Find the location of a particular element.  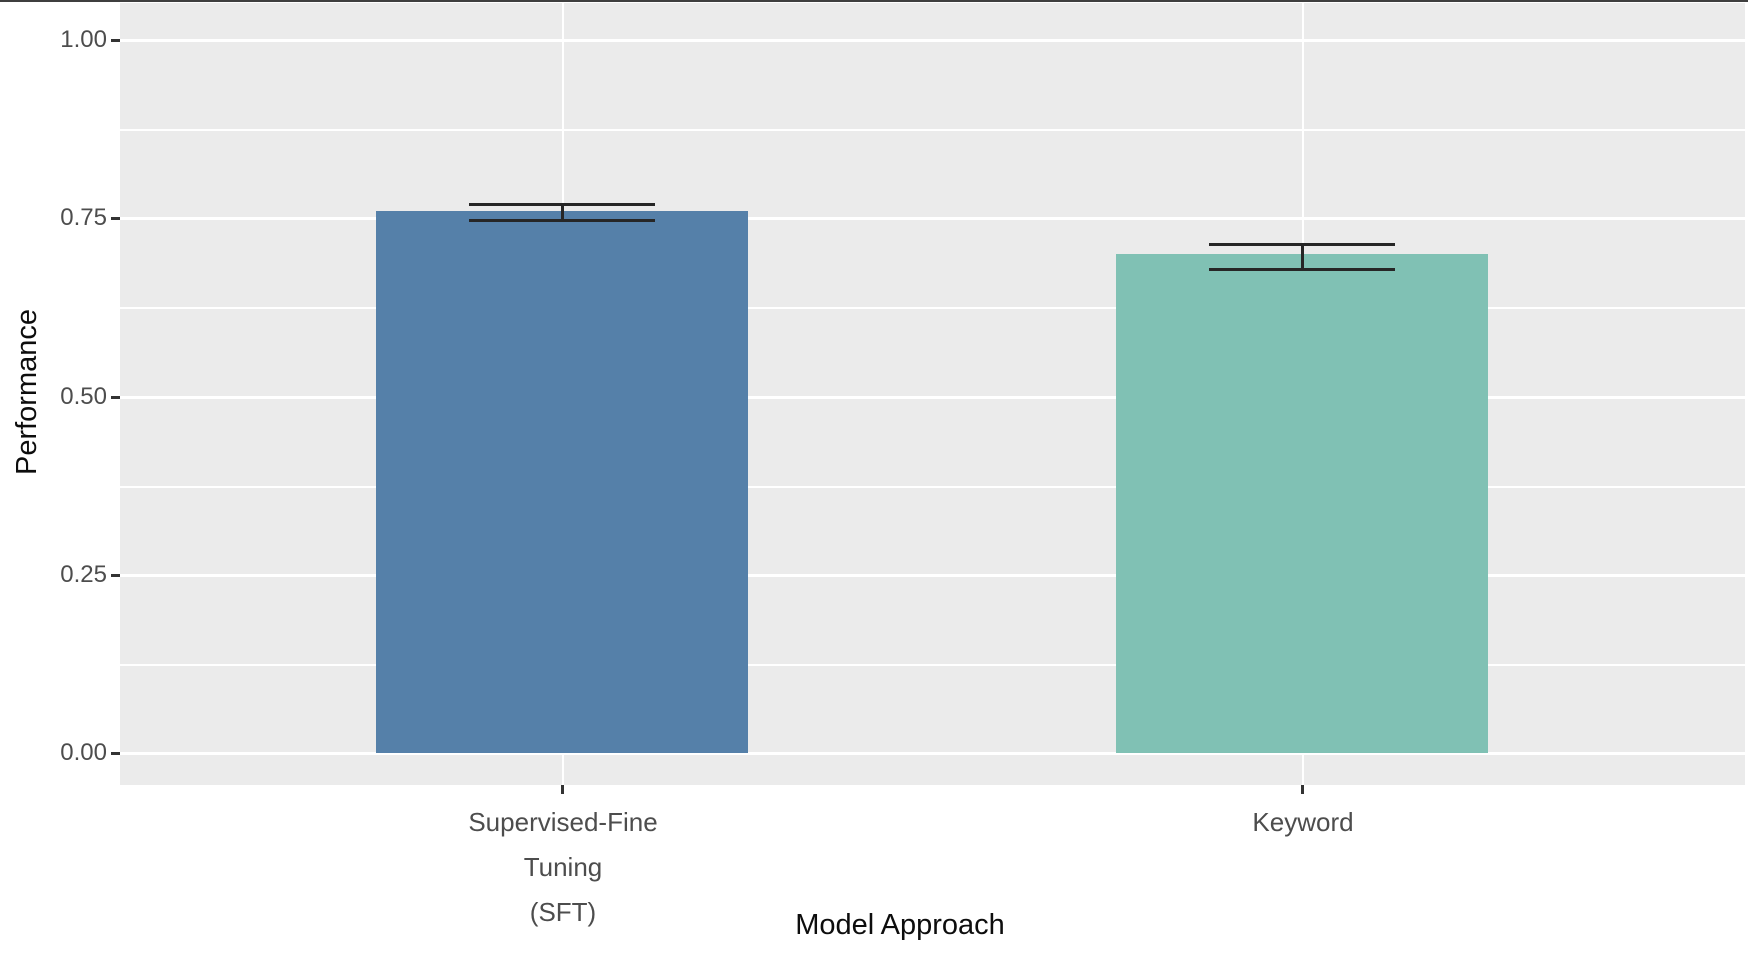

x-tick-label-sft-line3: (SFT) is located at coordinates (563, 912).